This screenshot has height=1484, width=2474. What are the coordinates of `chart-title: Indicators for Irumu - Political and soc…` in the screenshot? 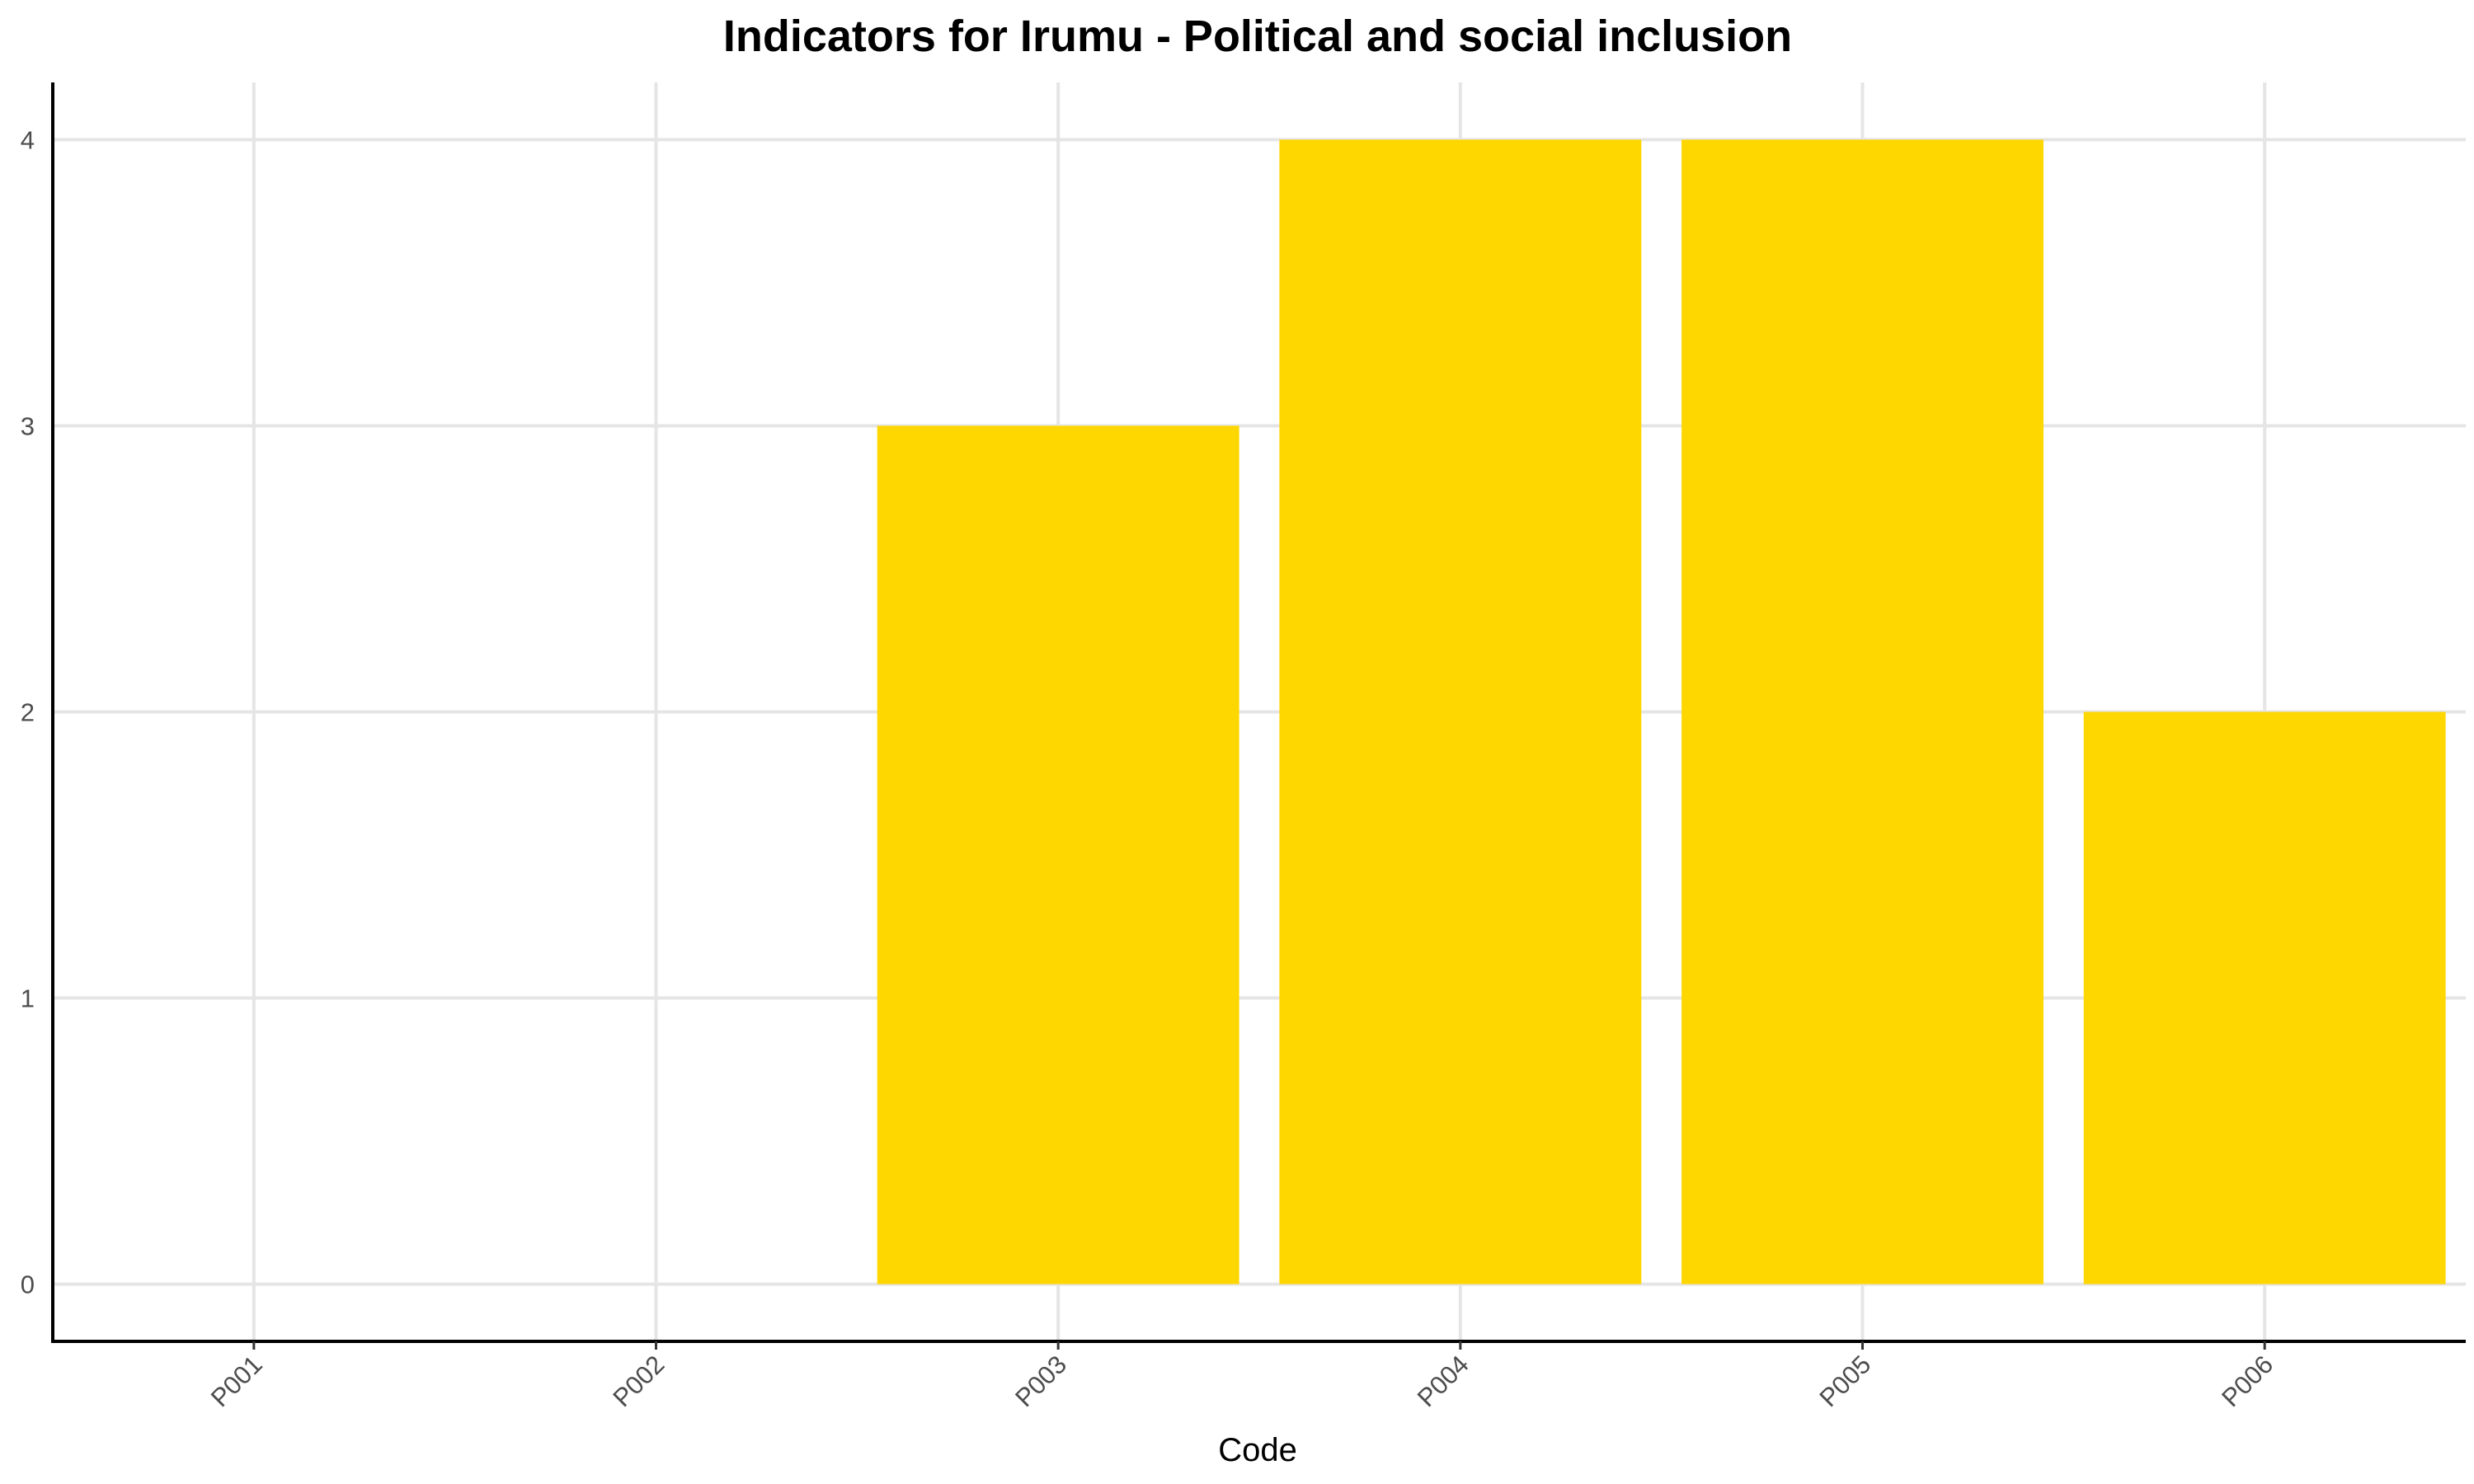 It's located at (1257, 36).